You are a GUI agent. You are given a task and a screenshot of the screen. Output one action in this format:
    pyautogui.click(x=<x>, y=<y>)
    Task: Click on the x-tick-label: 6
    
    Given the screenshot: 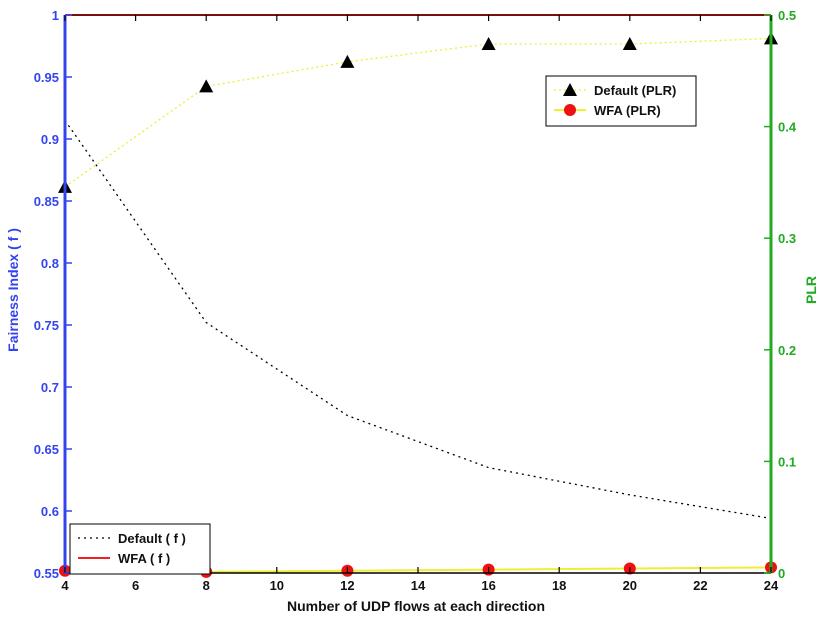 What is the action you would take?
    pyautogui.click(x=135, y=585)
    